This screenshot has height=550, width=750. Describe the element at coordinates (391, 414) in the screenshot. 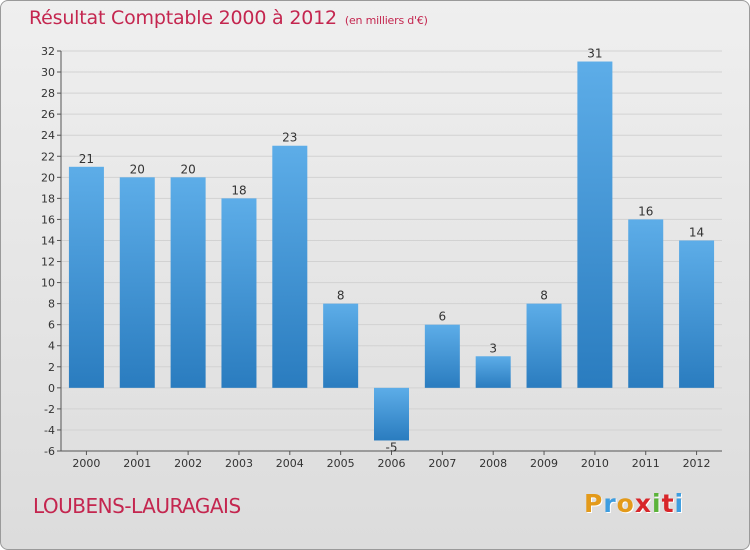

I see `bar-2006` at that location.